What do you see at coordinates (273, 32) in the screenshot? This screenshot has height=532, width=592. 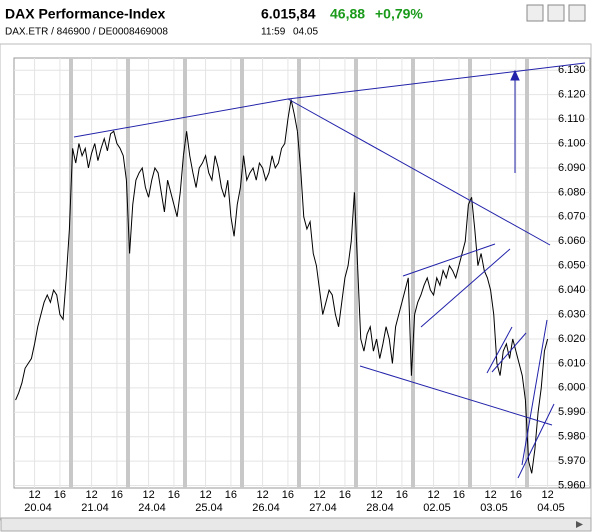 I see `time: 11:59` at bounding box center [273, 32].